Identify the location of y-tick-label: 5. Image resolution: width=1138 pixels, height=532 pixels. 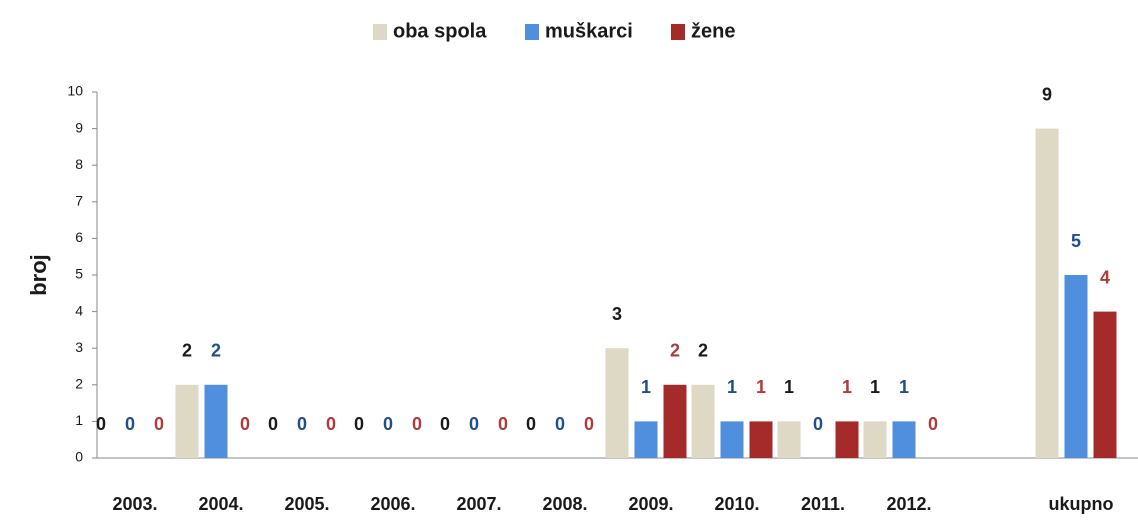
(79, 274).